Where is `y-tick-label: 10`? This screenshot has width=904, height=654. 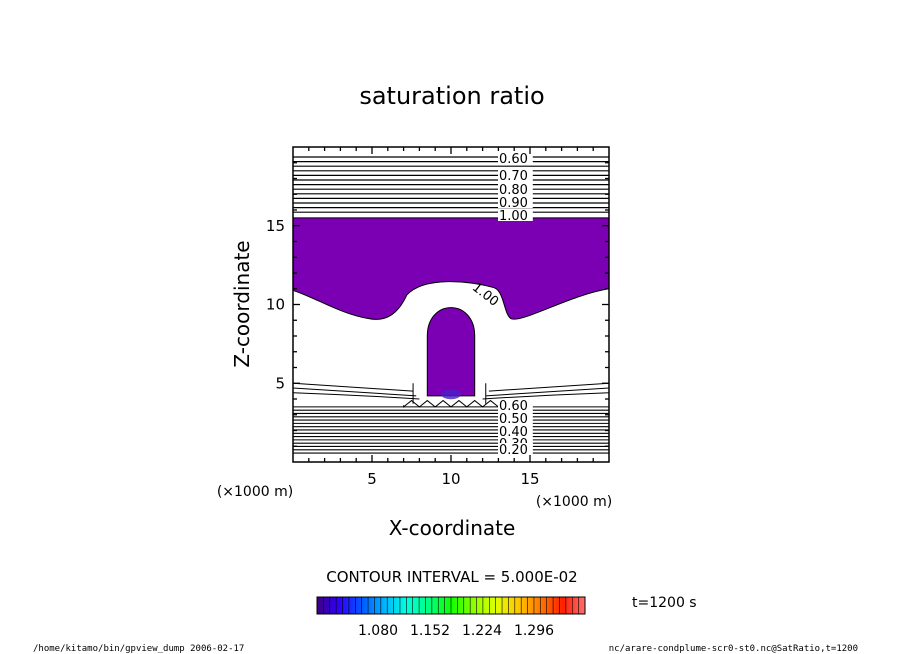
y-tick-label: 10 is located at coordinates (275, 305).